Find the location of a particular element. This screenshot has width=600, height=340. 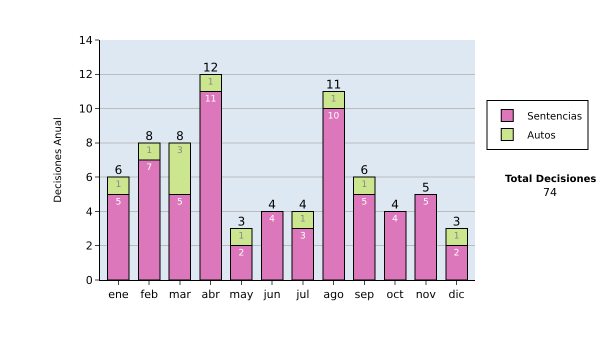

total-label: 12 is located at coordinates (210, 67).